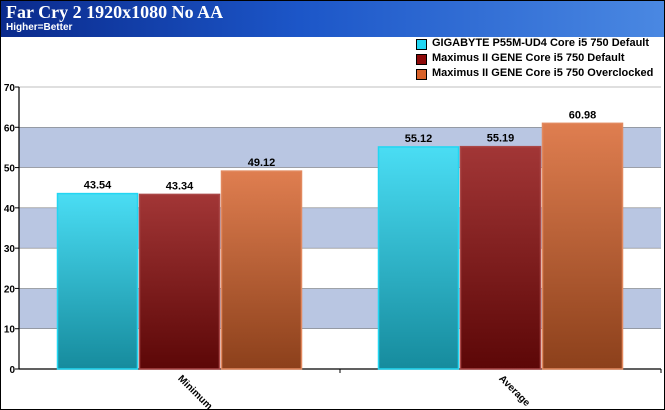 The width and height of the screenshot is (665, 410). I want to click on data-label: 60.98, so click(583, 115).